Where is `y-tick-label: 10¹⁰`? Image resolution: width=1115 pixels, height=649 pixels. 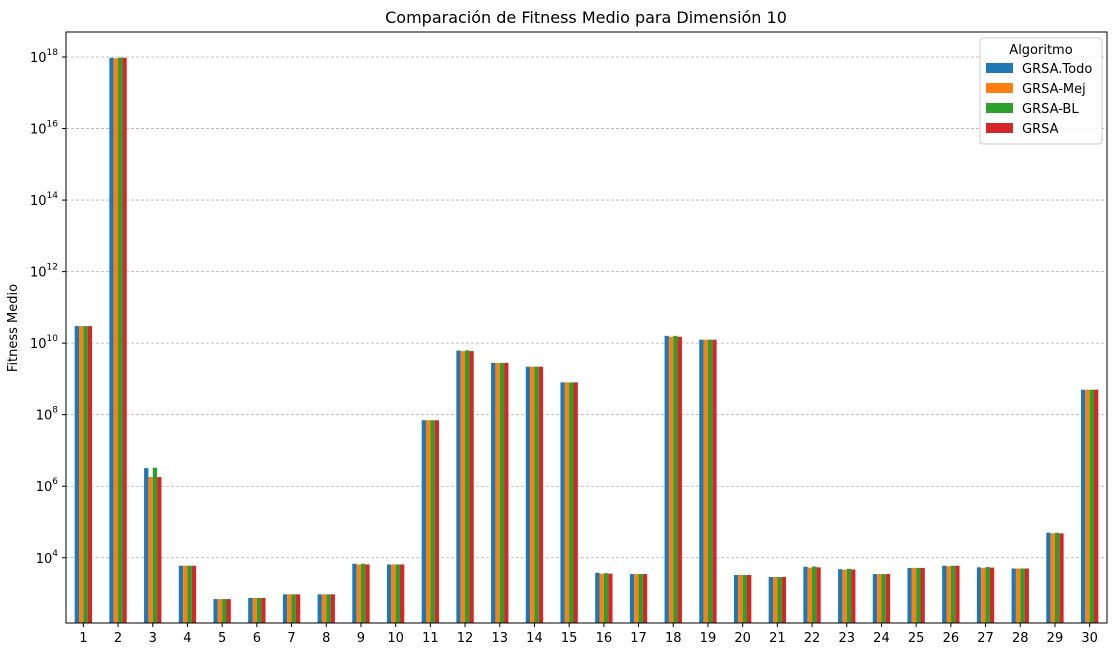 y-tick-label: 10¹⁰ is located at coordinates (44, 343).